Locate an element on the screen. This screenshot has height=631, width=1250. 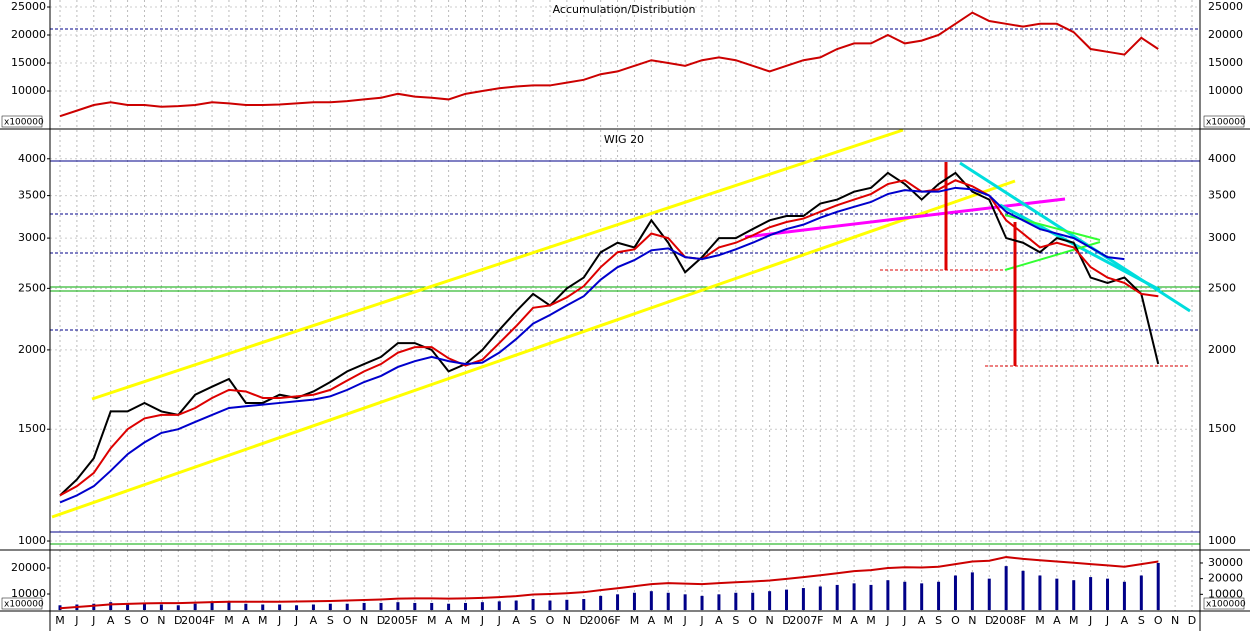
x-tick-label: 2004 is located at coordinates (195, 620).